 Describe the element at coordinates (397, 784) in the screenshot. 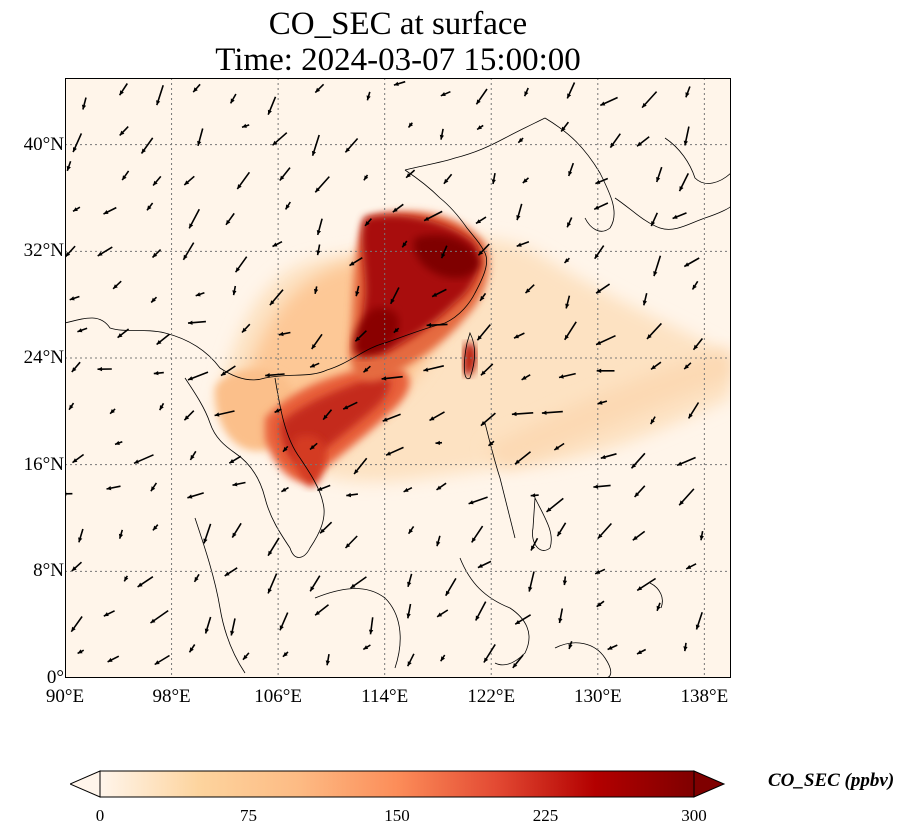

I see `colorbar-gradient` at that location.